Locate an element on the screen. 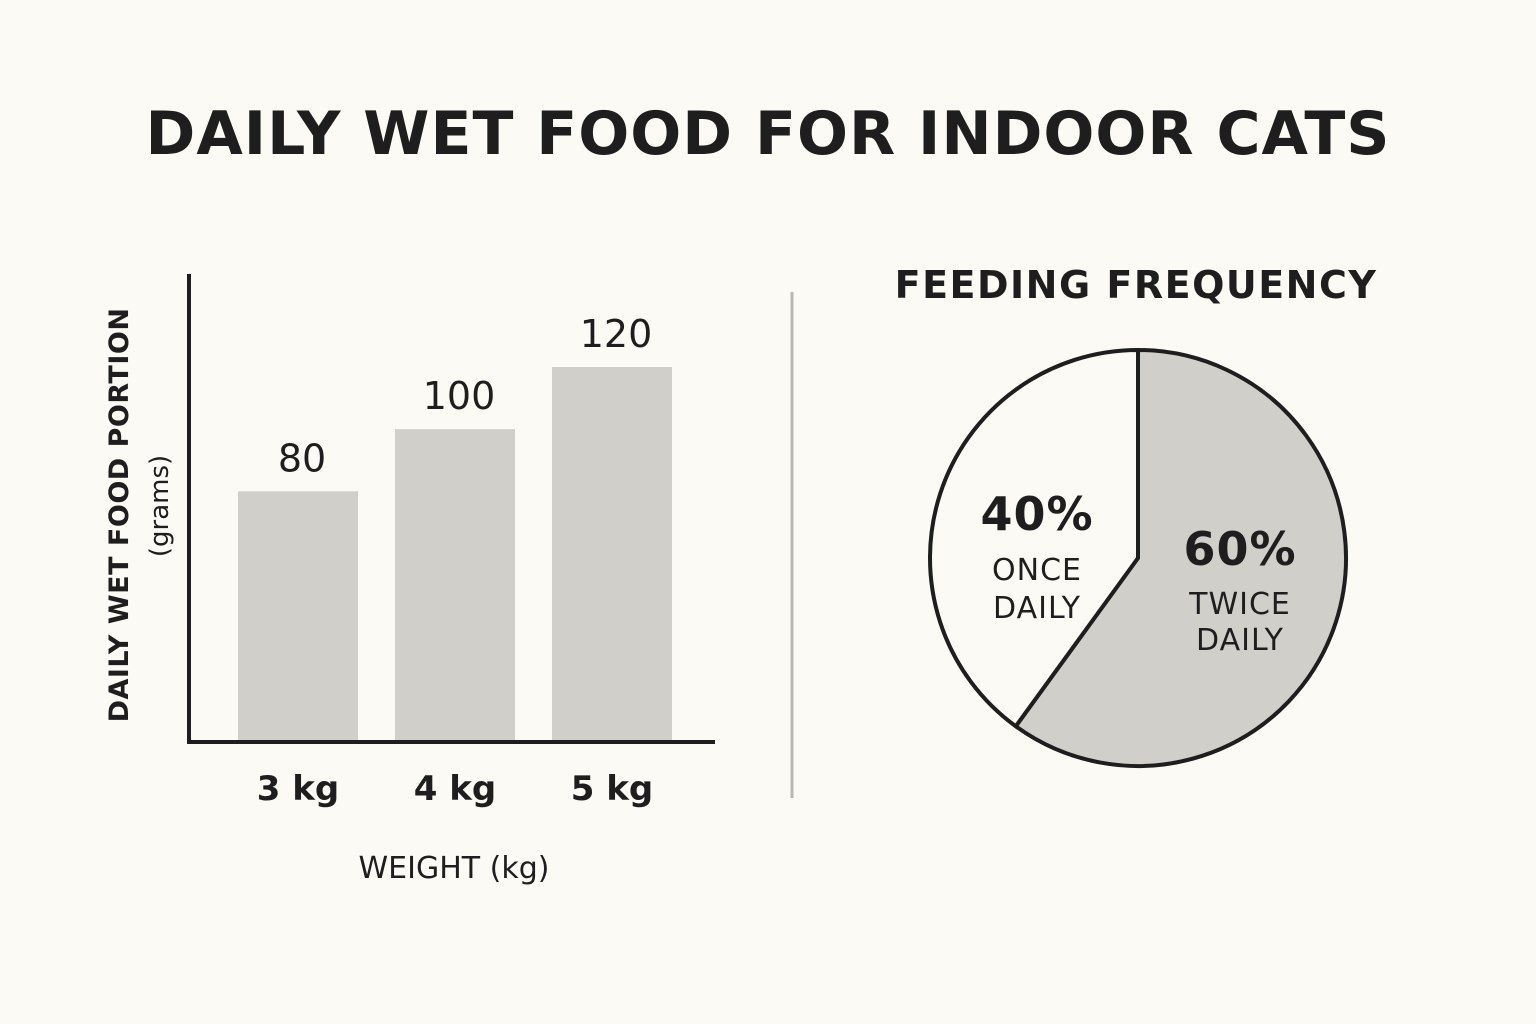  y-axis-label: DAILY WET FOOD PORTION is located at coordinates (119, 515).